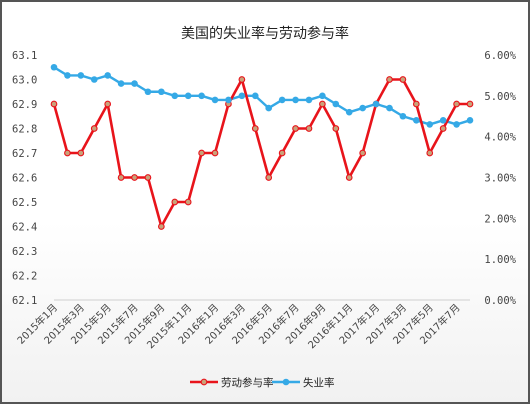  I want to click on legend-label: 劳动参与率, so click(247, 382).